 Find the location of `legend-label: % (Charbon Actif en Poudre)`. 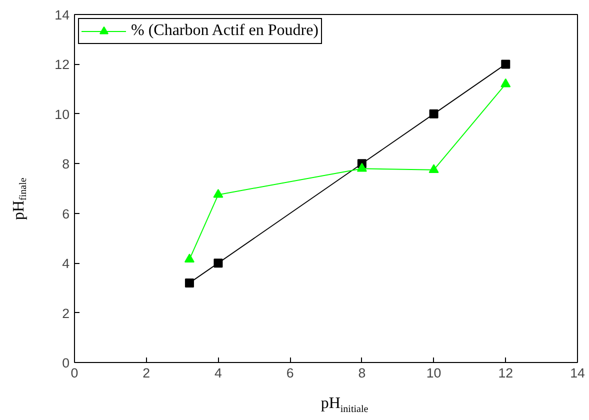

legend-label: % (Charbon Actif en Poudre) is located at coordinates (225, 31).